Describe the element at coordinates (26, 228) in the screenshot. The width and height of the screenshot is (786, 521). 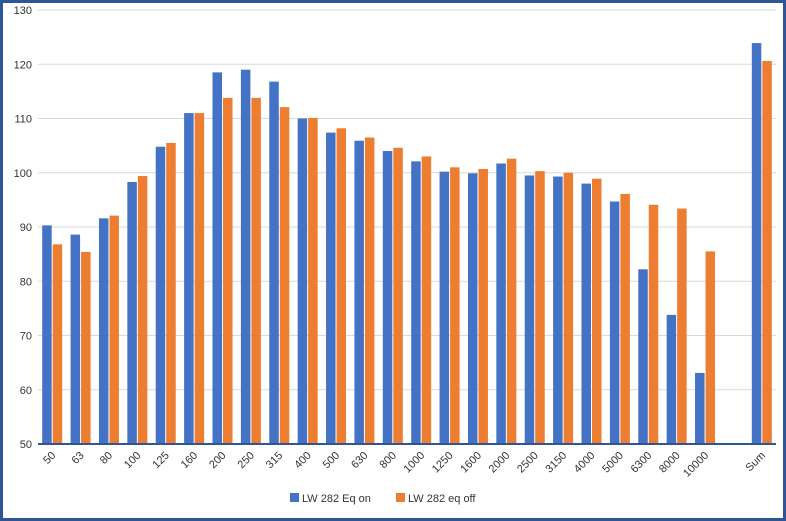
I see `y-tick-label: 90` at that location.